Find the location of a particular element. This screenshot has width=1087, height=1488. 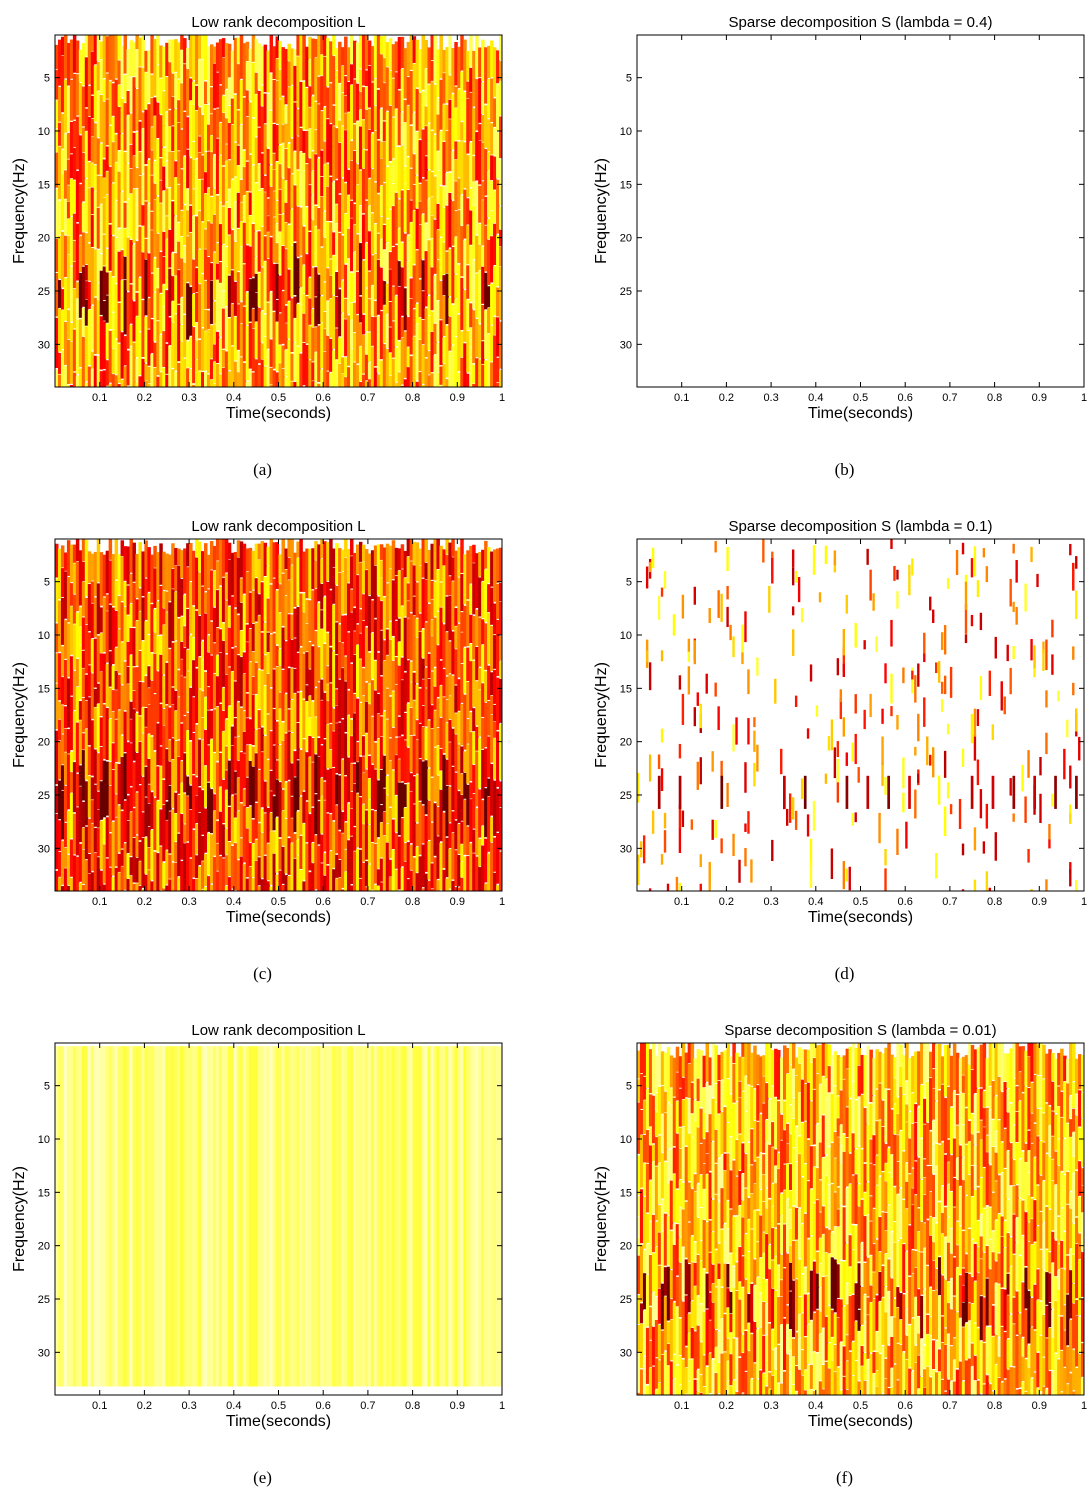

y-tick-label: 5 is located at coordinates (47, 583).